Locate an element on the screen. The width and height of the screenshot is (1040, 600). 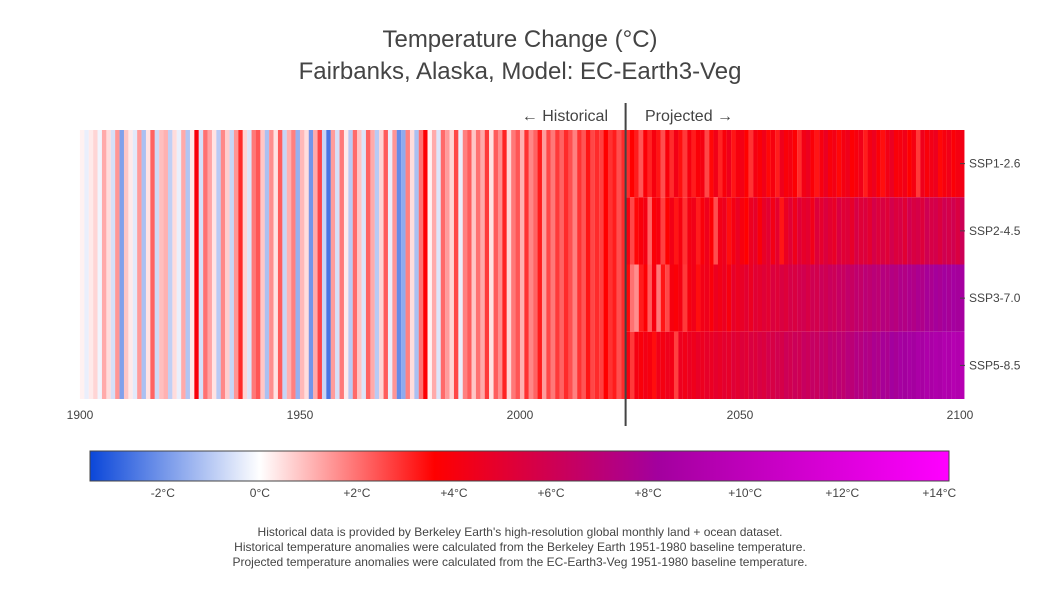
x-tick-label: 2050 is located at coordinates (740, 415).